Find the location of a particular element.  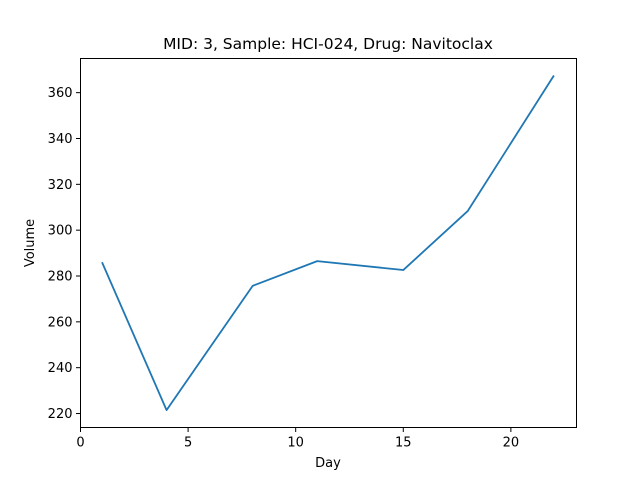

y-tick-label: 320 is located at coordinates (60, 185).